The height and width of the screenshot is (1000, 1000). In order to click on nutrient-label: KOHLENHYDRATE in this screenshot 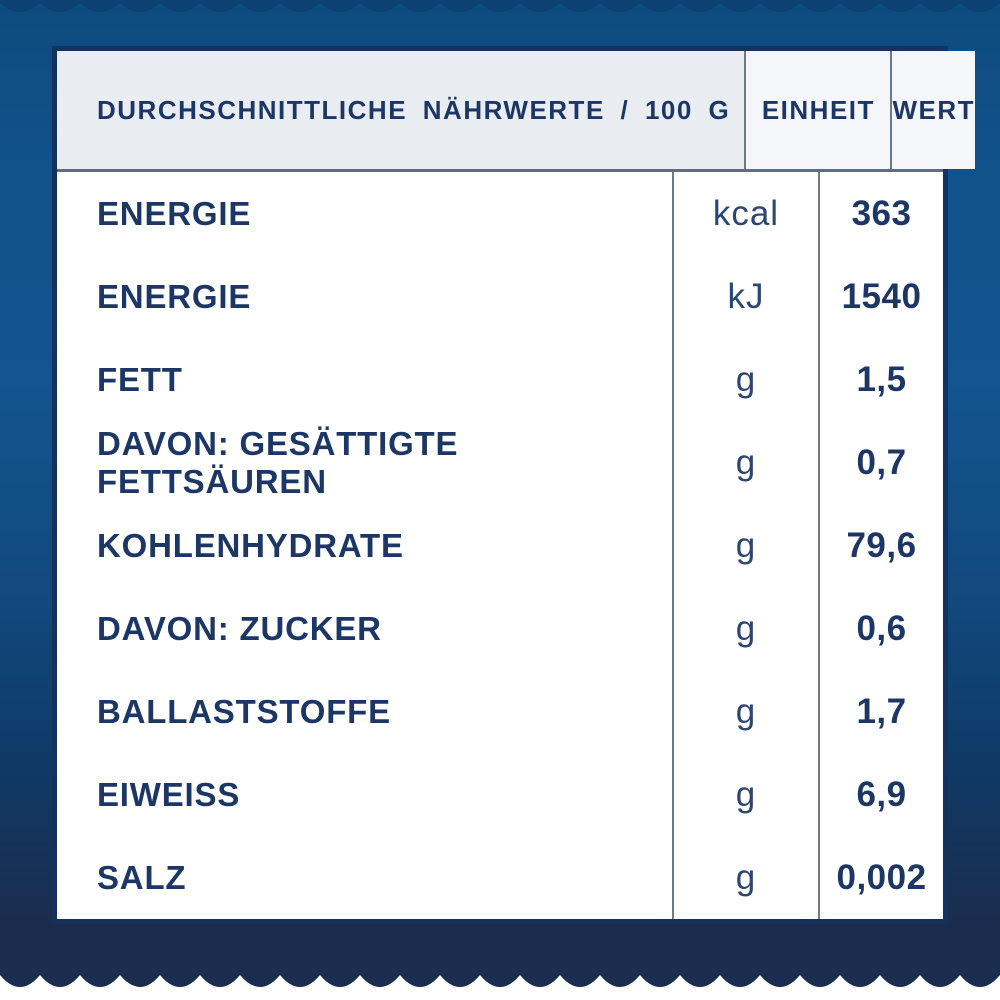, I will do `click(250, 545)`.